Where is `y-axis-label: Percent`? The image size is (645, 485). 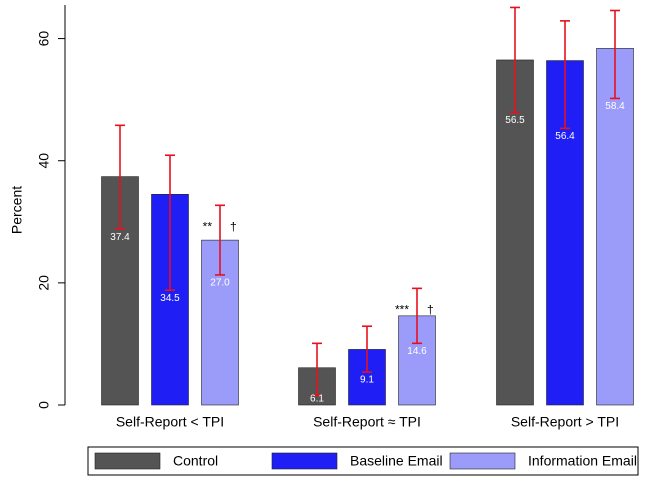
y-axis-label: Percent is located at coordinates (17, 210).